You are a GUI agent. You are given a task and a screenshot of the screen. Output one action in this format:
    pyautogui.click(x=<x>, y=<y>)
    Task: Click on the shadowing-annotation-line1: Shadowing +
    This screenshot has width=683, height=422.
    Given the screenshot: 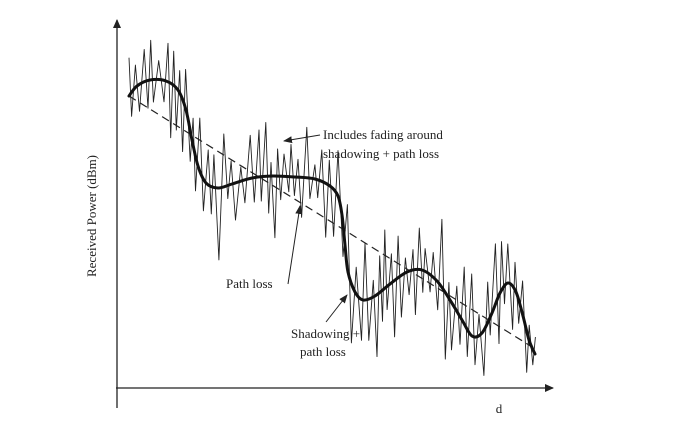 What is the action you would take?
    pyautogui.click(x=325, y=333)
    